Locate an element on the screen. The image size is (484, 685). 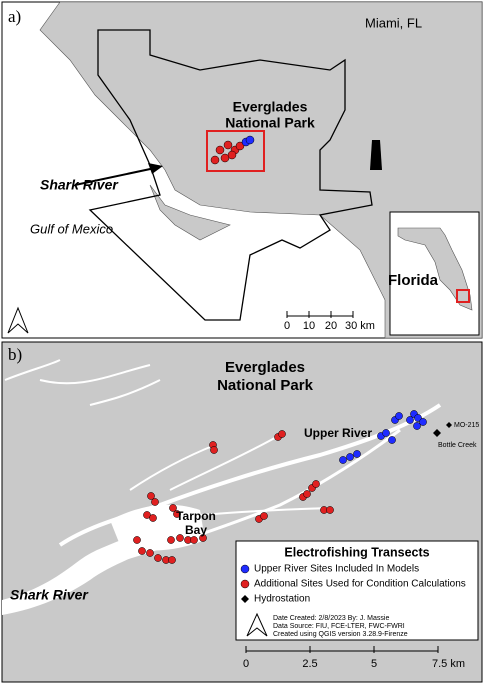
credit: Data Source: FIU, FCE-LTER, FWC-FWRI is located at coordinates (339, 626).